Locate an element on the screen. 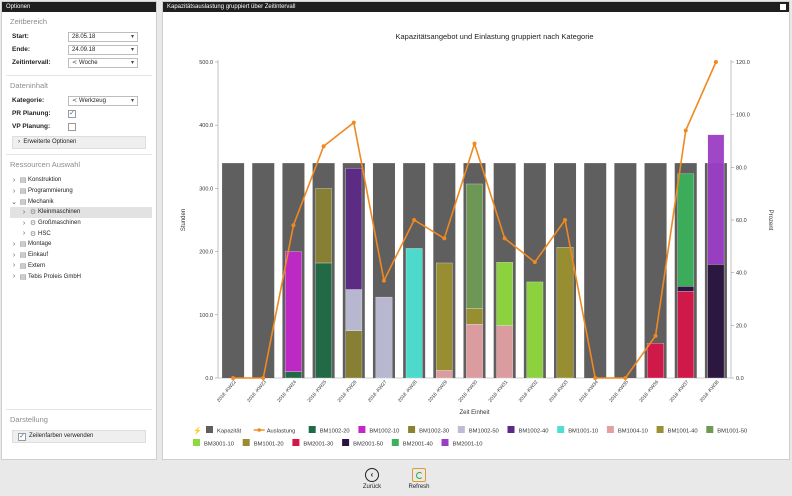 This screenshot has height=496, width=792. darstellung-section: Darstellung ✓ Zeilenfarben verwenden is located at coordinates (79, 428).